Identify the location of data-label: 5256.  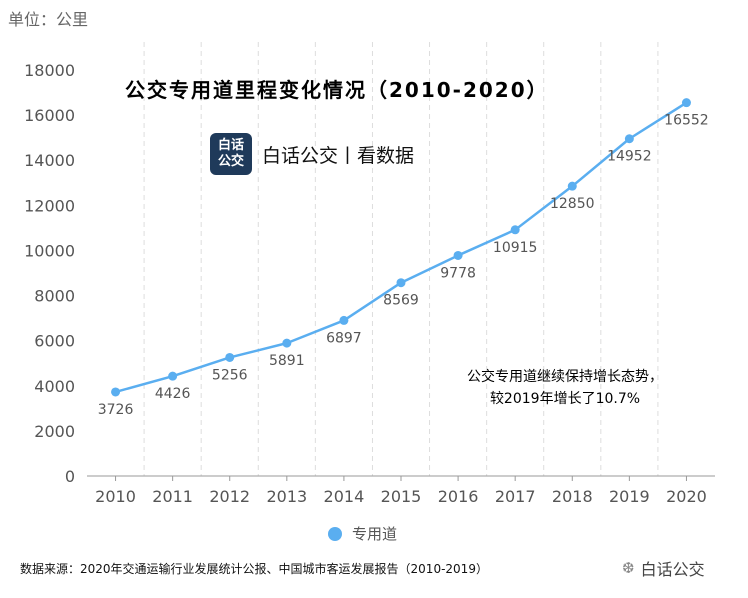
(230, 375).